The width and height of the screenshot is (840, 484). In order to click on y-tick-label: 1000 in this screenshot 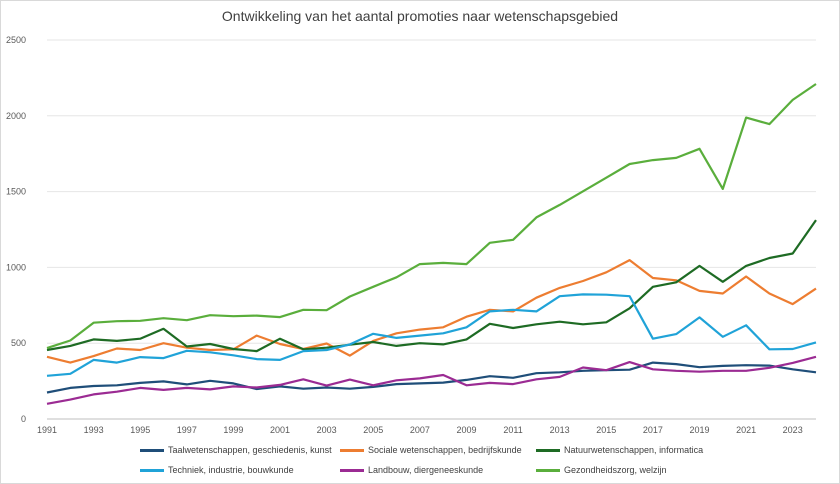, I will do `click(16, 267)`.